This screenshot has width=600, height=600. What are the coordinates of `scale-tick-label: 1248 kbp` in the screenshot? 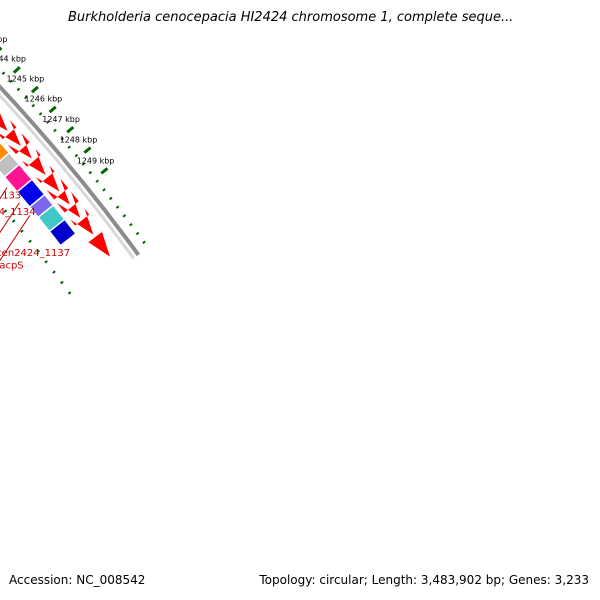 It's located at (79, 140).